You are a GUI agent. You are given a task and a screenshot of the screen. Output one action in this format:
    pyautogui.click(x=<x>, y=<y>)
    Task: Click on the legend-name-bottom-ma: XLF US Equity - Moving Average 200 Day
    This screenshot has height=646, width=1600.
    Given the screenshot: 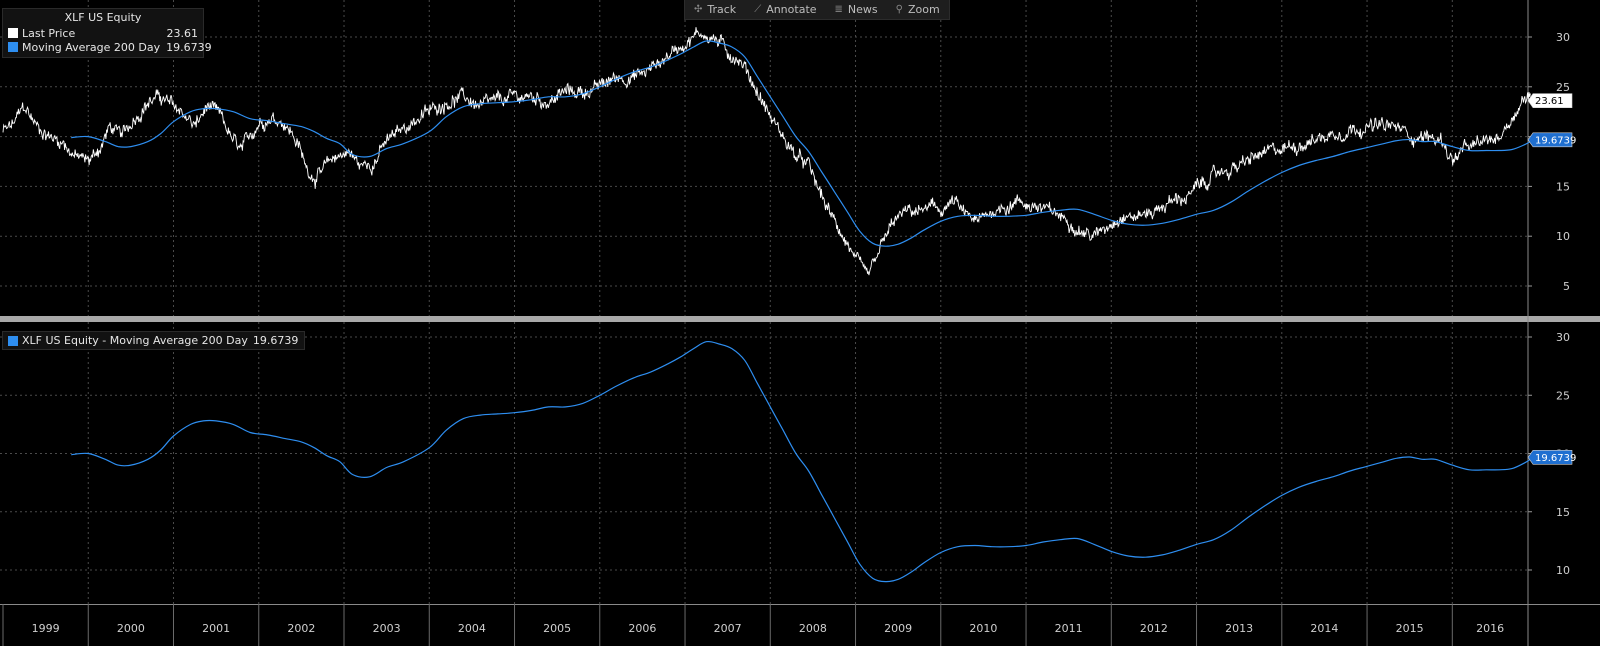 What is the action you would take?
    pyautogui.click(x=135, y=340)
    